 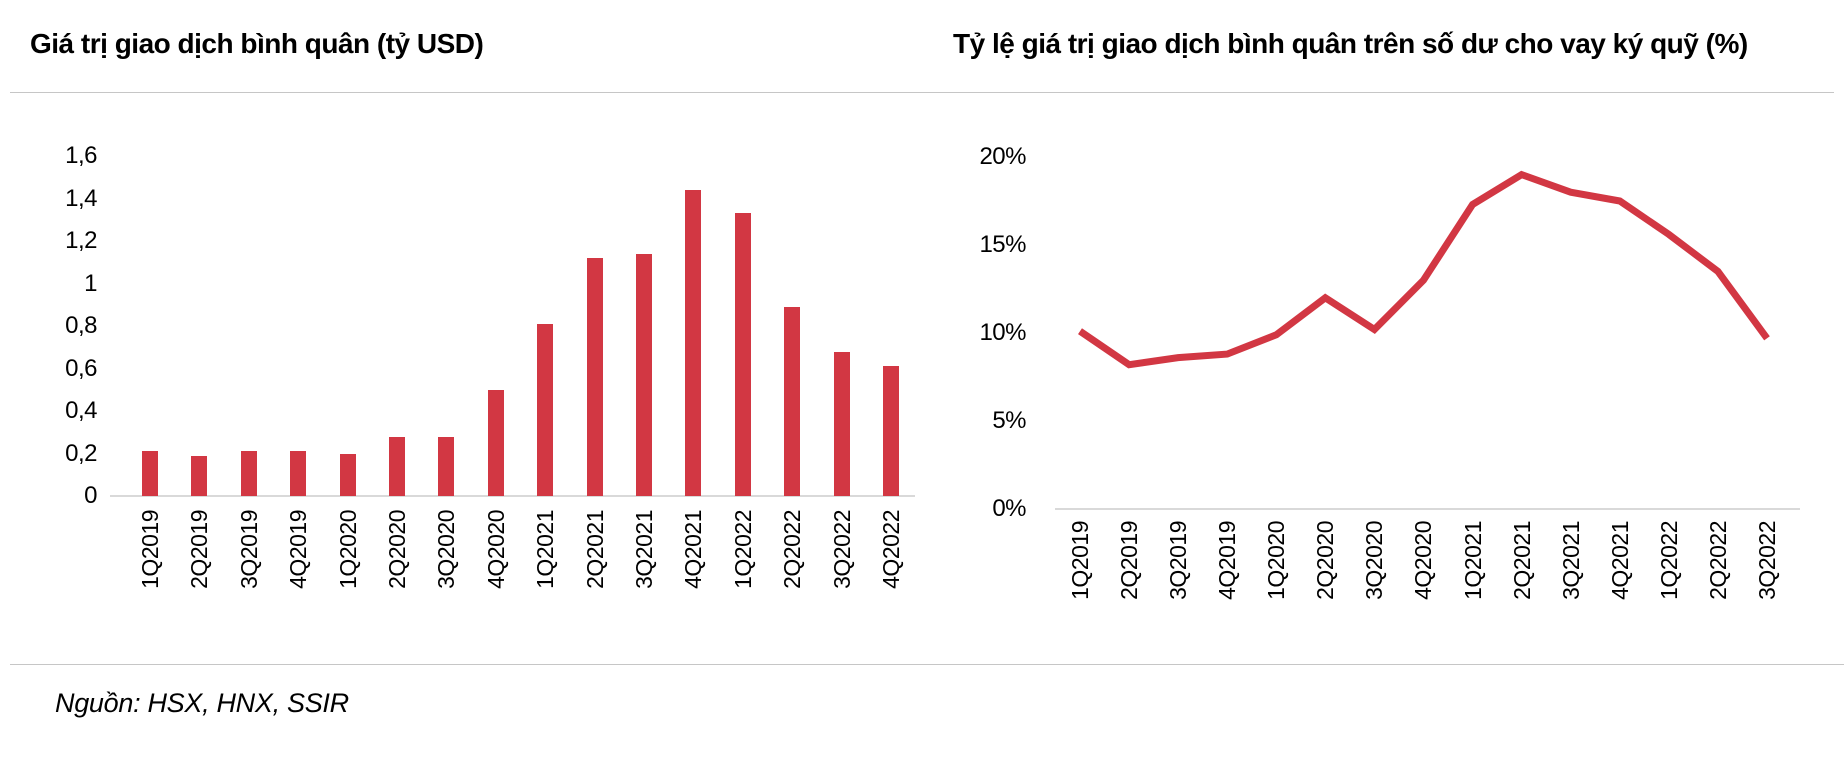 I want to click on line-chart-x-tick-label: 2Q2022, so click(x=1717, y=560).